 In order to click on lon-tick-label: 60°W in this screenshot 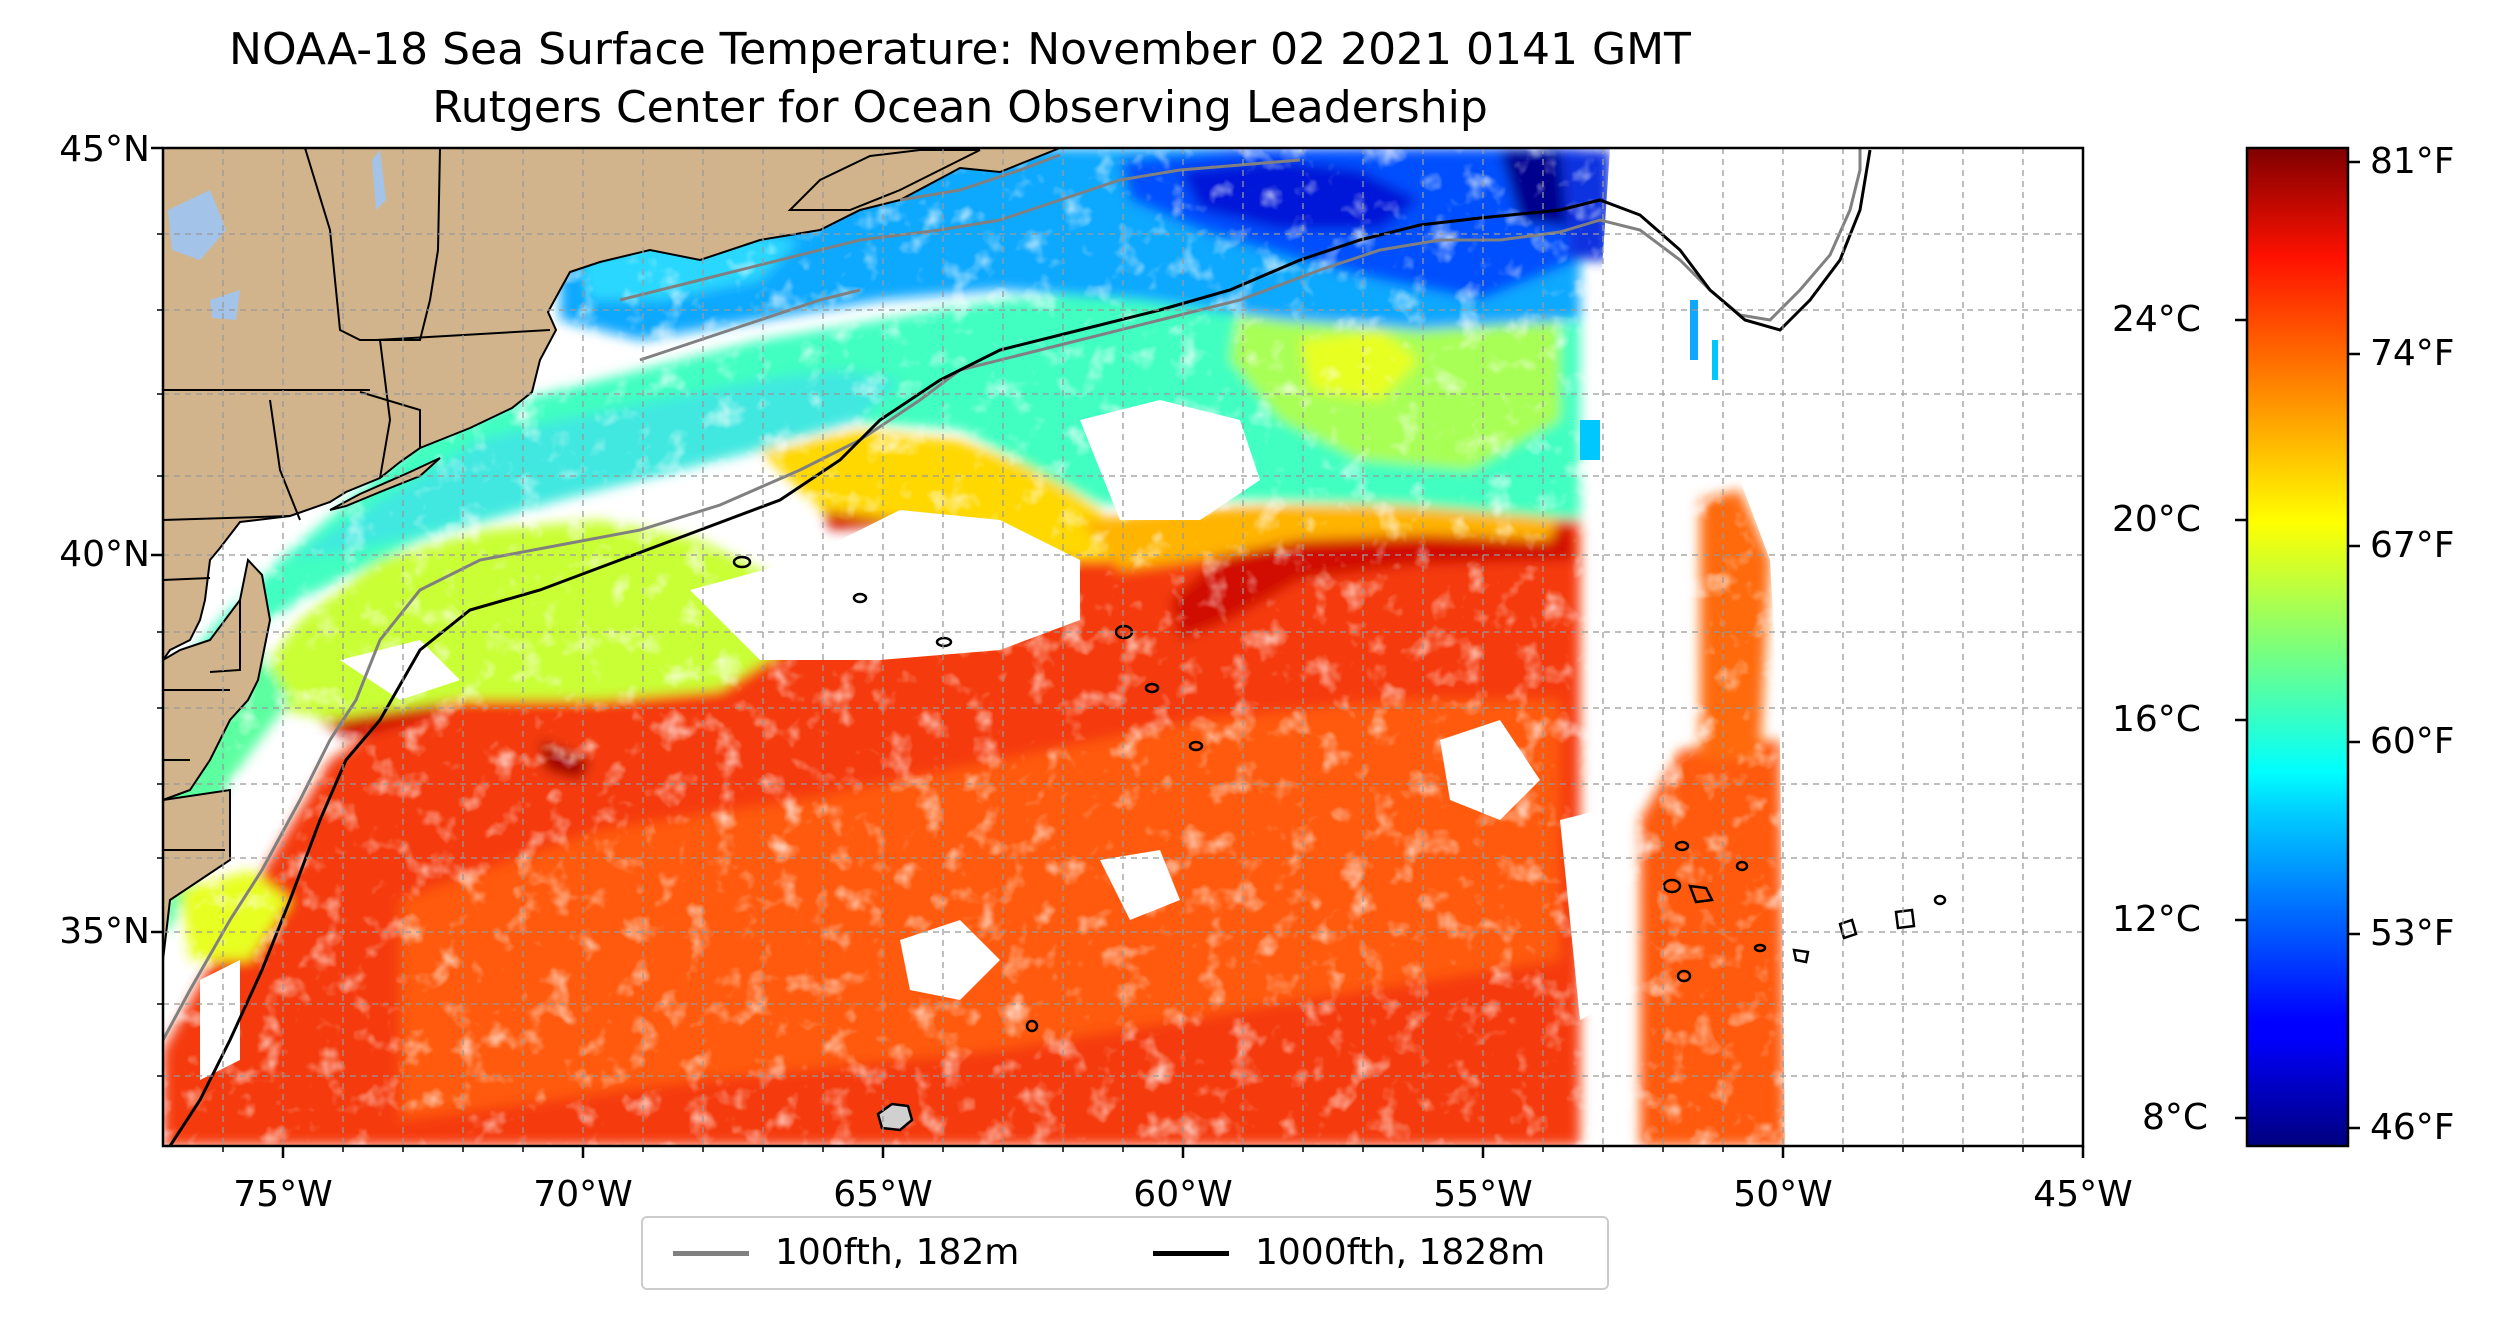, I will do `click(1183, 1194)`.